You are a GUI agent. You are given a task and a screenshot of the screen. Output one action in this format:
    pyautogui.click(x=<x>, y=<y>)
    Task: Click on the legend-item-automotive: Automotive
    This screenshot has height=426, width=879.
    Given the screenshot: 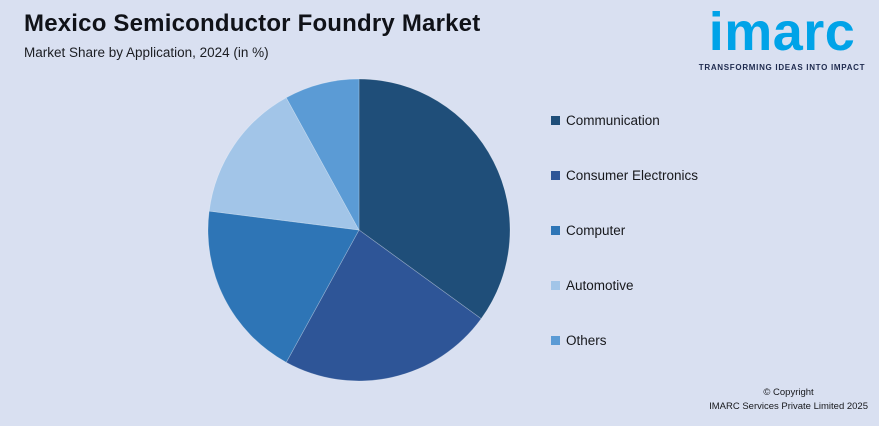 What is the action you would take?
    pyautogui.click(x=624, y=285)
    